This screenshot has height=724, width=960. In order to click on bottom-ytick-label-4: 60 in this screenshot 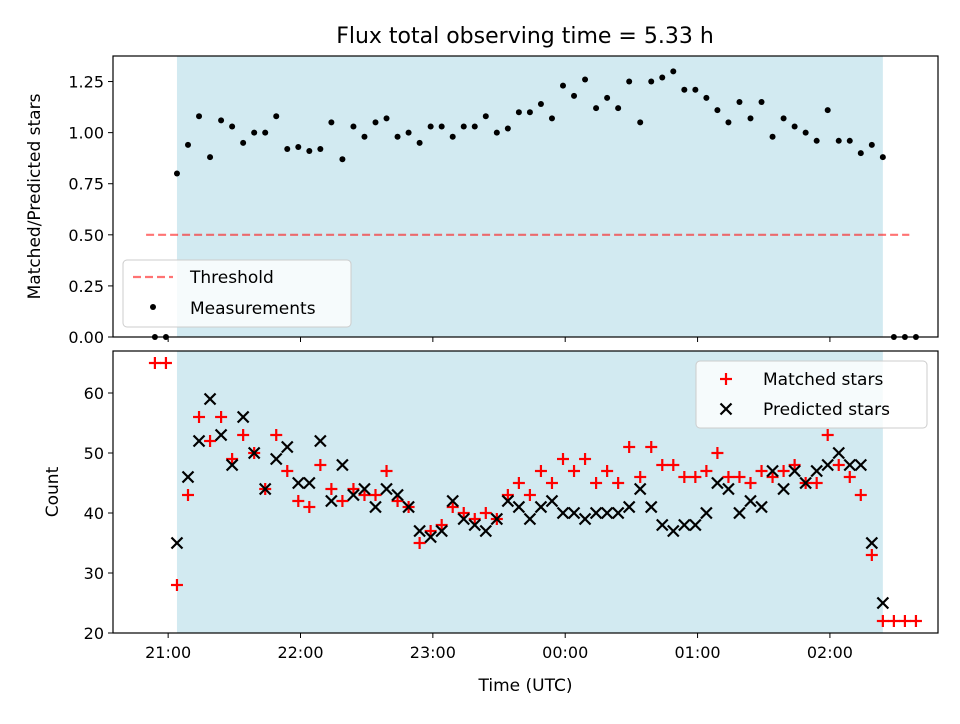, I will do `click(94, 393)`.